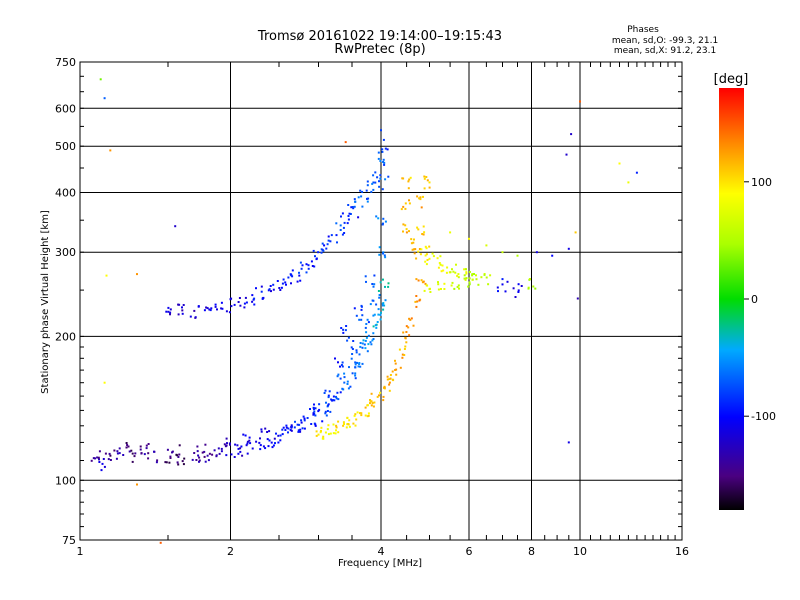 The width and height of the screenshot is (800, 600). Describe the element at coordinates (230, 551) in the screenshot. I see `x-tick-label: 2` at that location.